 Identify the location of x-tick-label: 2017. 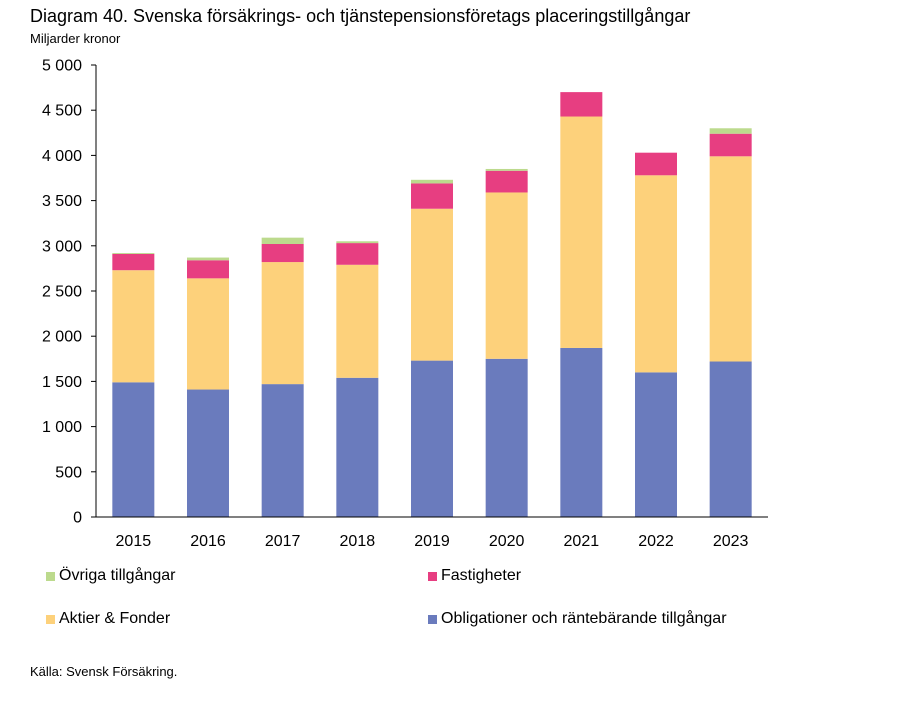
(283, 541).